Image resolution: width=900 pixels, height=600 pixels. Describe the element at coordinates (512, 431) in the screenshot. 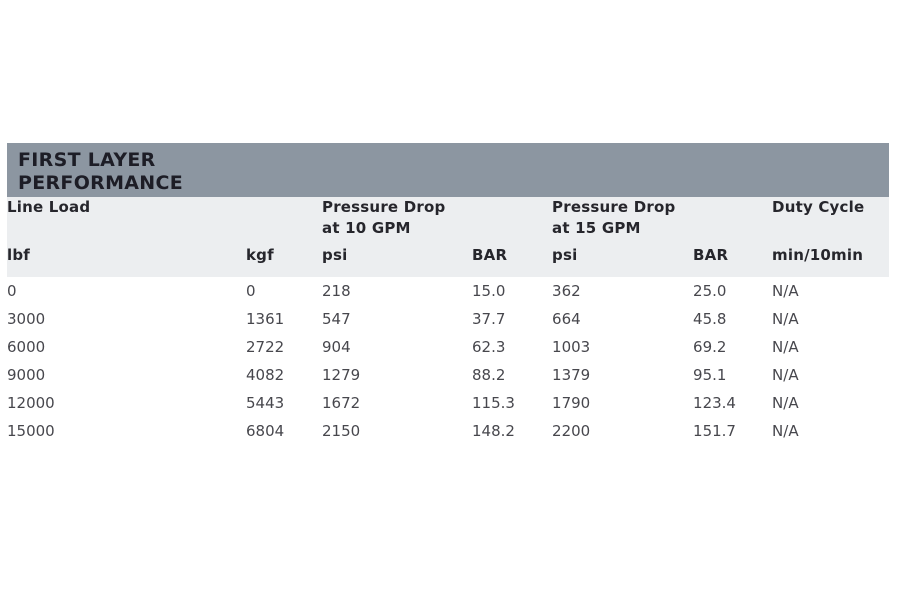

I see `cell-bar-10gpm: 148.2` at that location.